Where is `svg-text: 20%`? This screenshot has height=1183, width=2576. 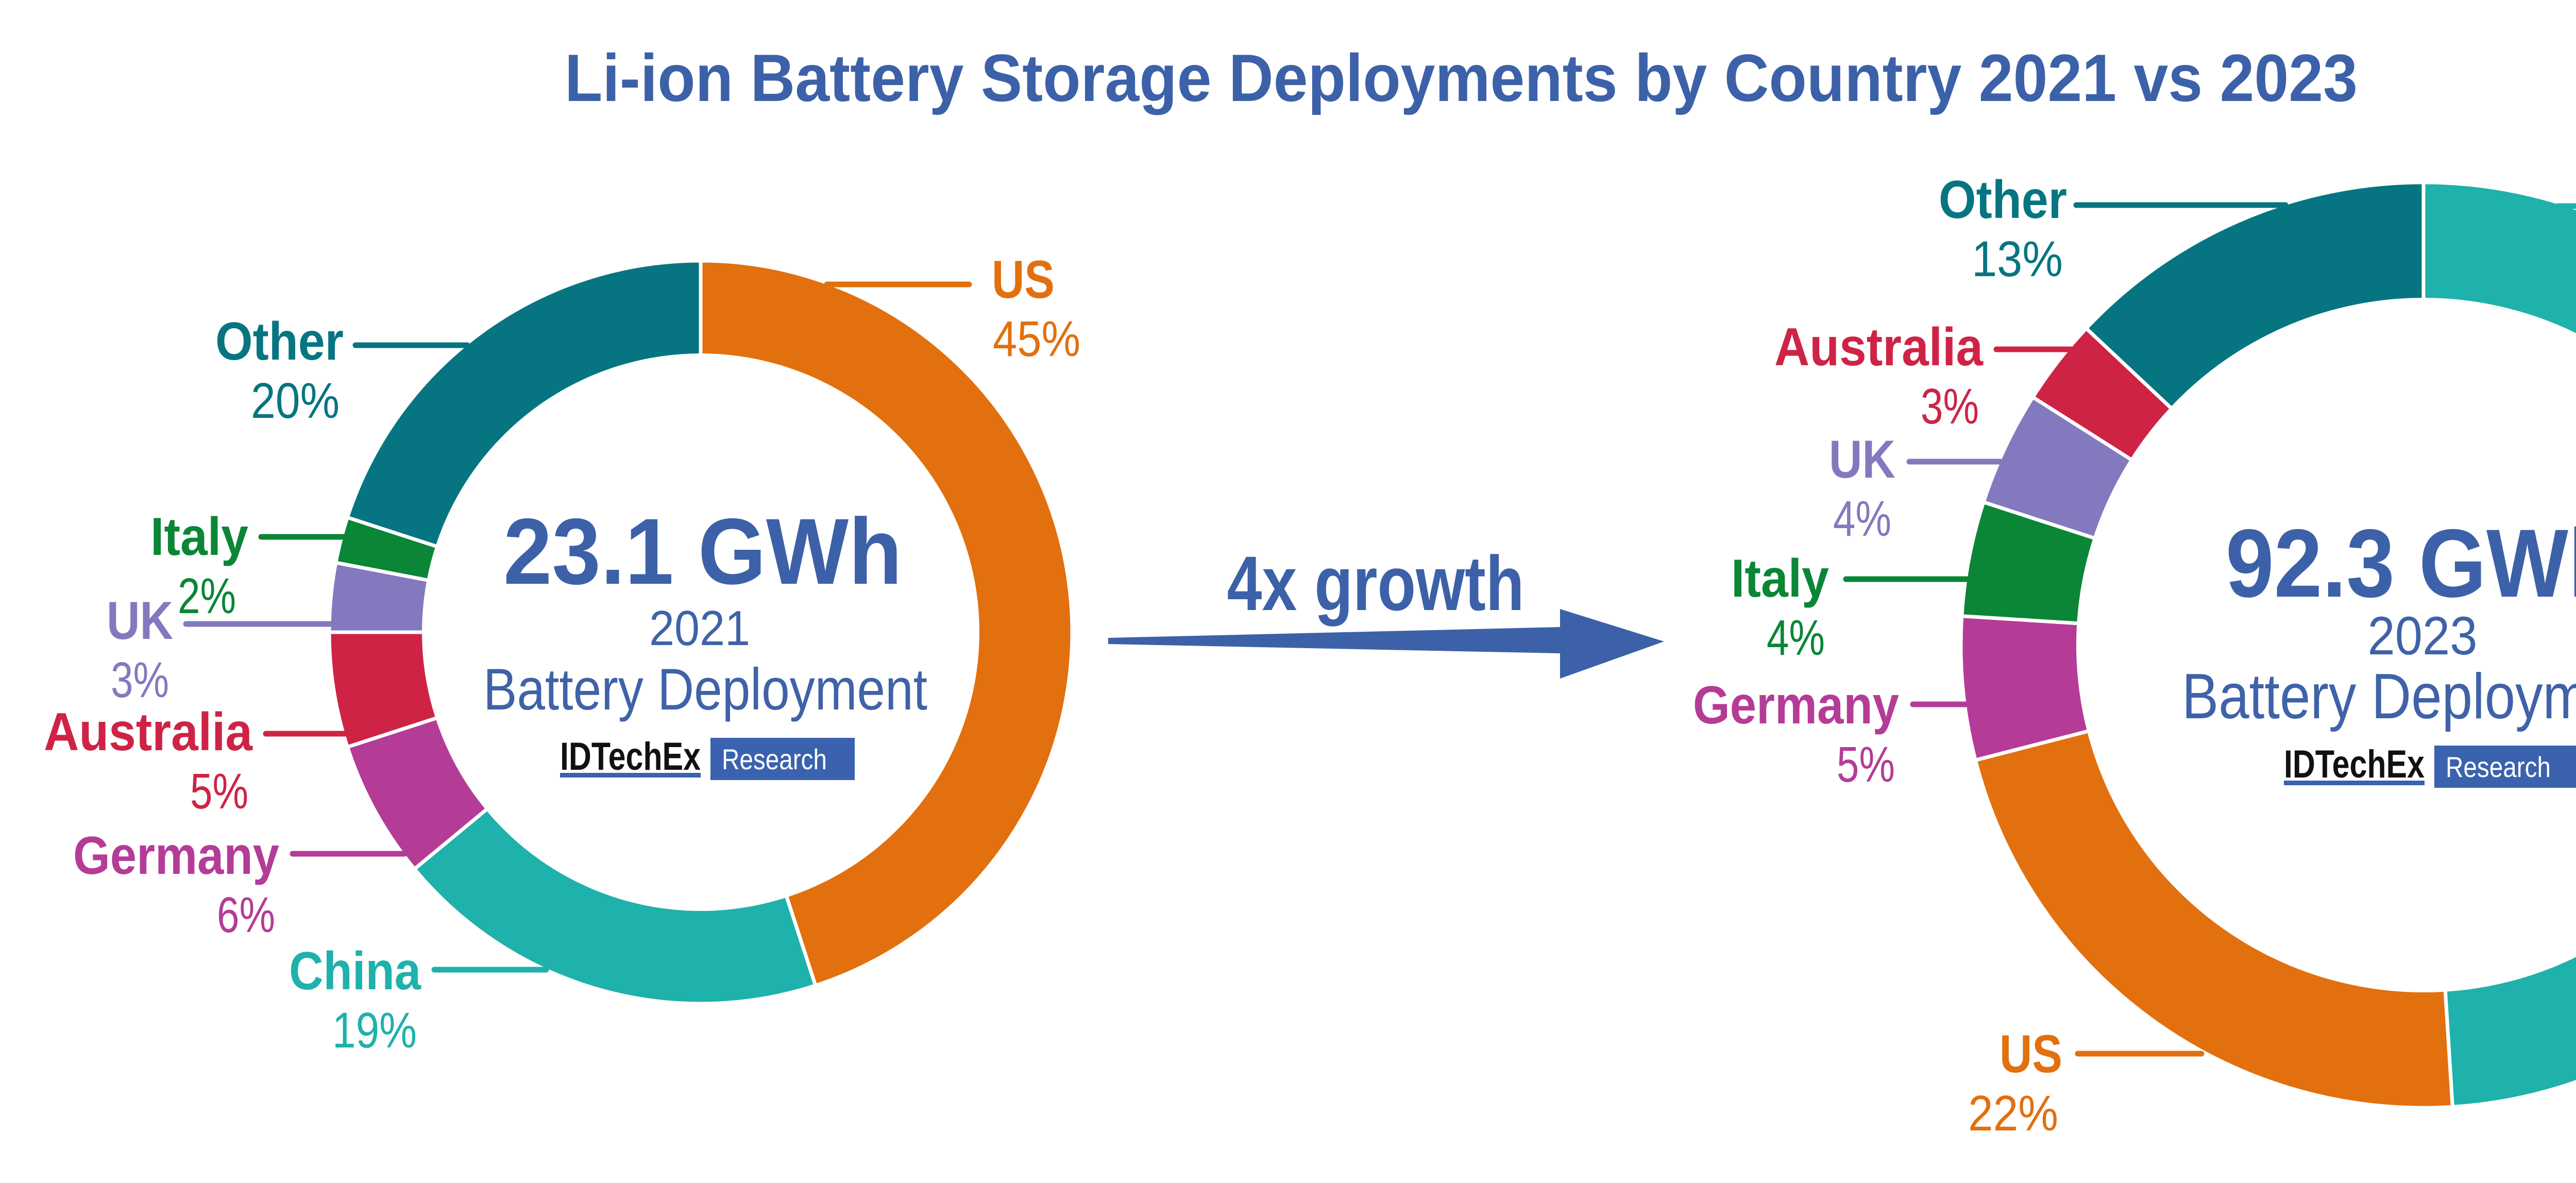
svg-text: 20% is located at coordinates (295, 401).